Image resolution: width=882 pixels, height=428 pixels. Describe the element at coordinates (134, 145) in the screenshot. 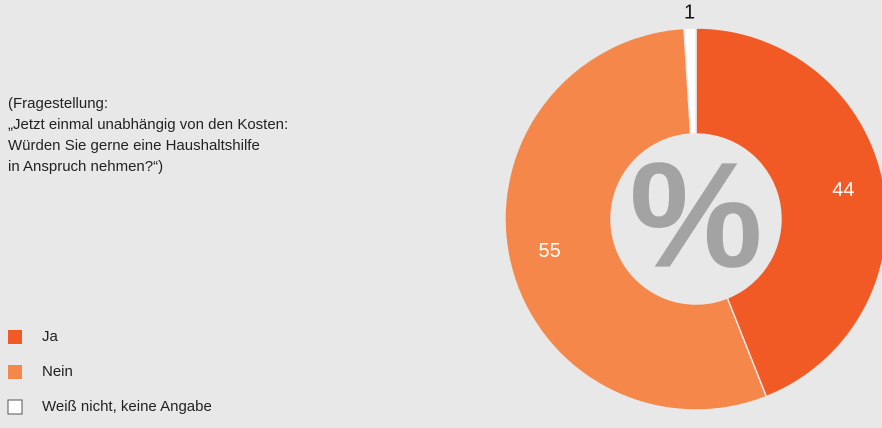

I see `question-text: Würden Sie gerne eine Haushaltshilfe` at that location.